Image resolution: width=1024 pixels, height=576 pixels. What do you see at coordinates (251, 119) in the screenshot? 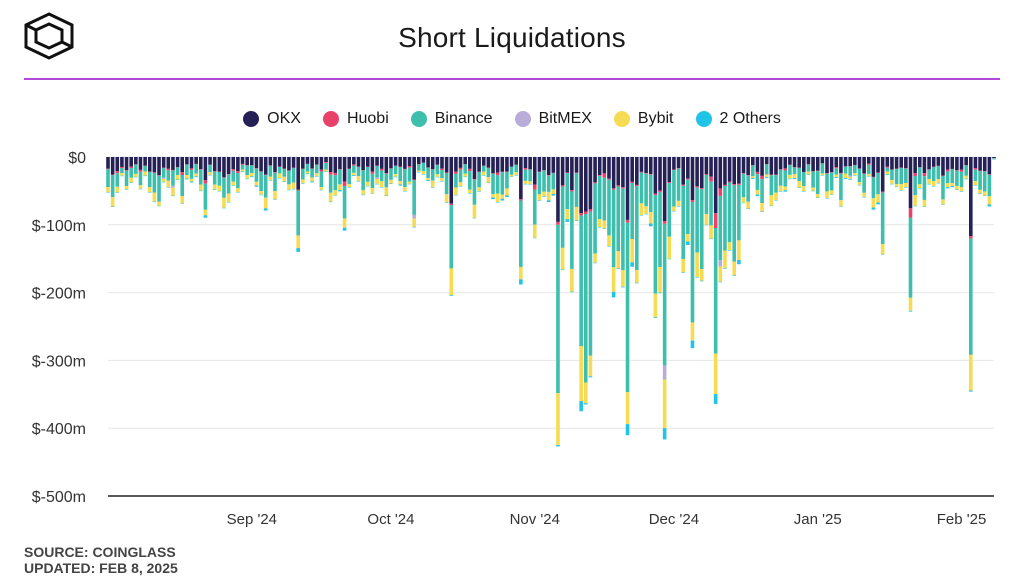
I see `legend-swatch` at bounding box center [251, 119].